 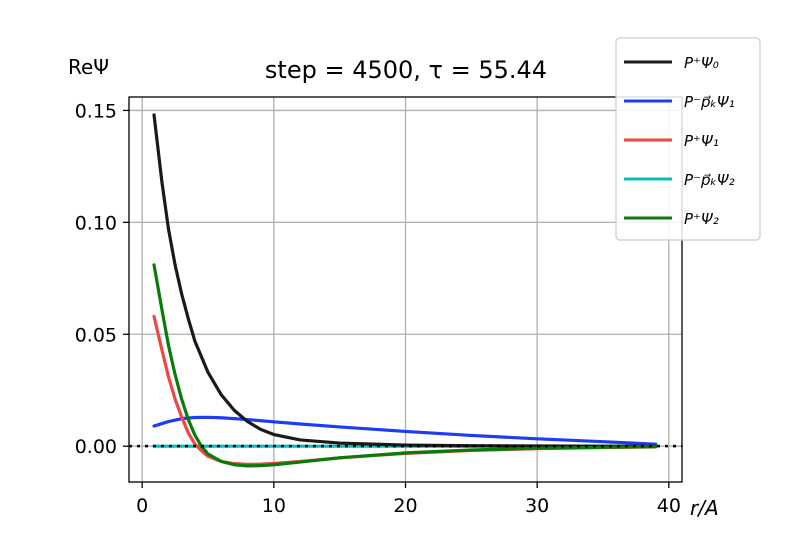 What do you see at coordinates (704, 508) in the screenshot?
I see `x-axis-label: r/A` at bounding box center [704, 508].